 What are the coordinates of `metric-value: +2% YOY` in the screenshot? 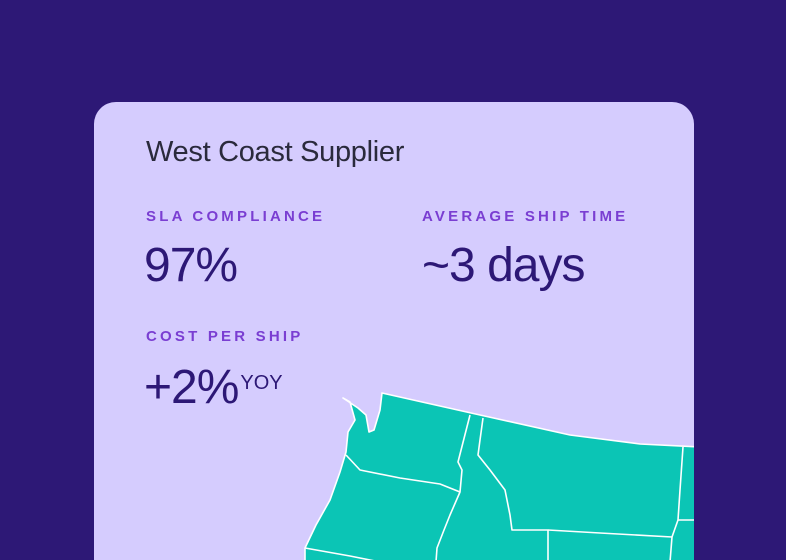 It's located at (213, 387).